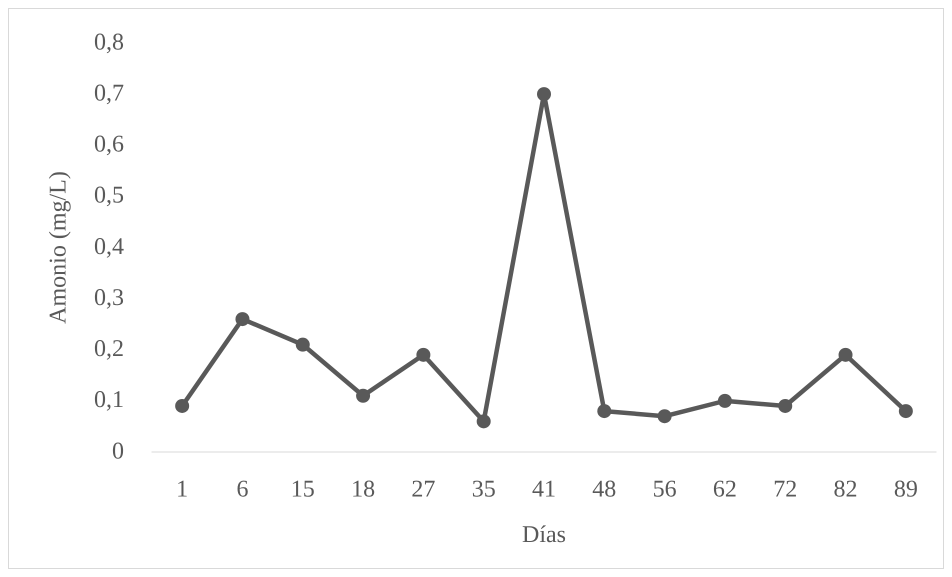 The height and width of the screenshot is (577, 952). Describe the element at coordinates (59, 247) in the screenshot. I see `y-axis-title: Amonio (mg/L)` at that location.